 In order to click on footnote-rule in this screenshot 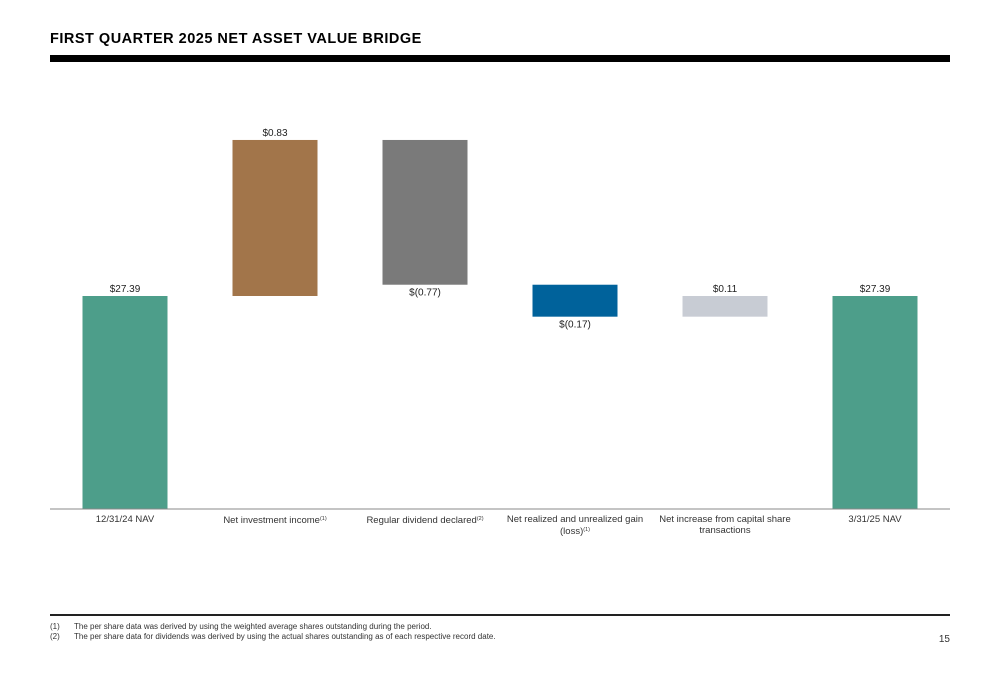, I will do `click(500, 615)`.